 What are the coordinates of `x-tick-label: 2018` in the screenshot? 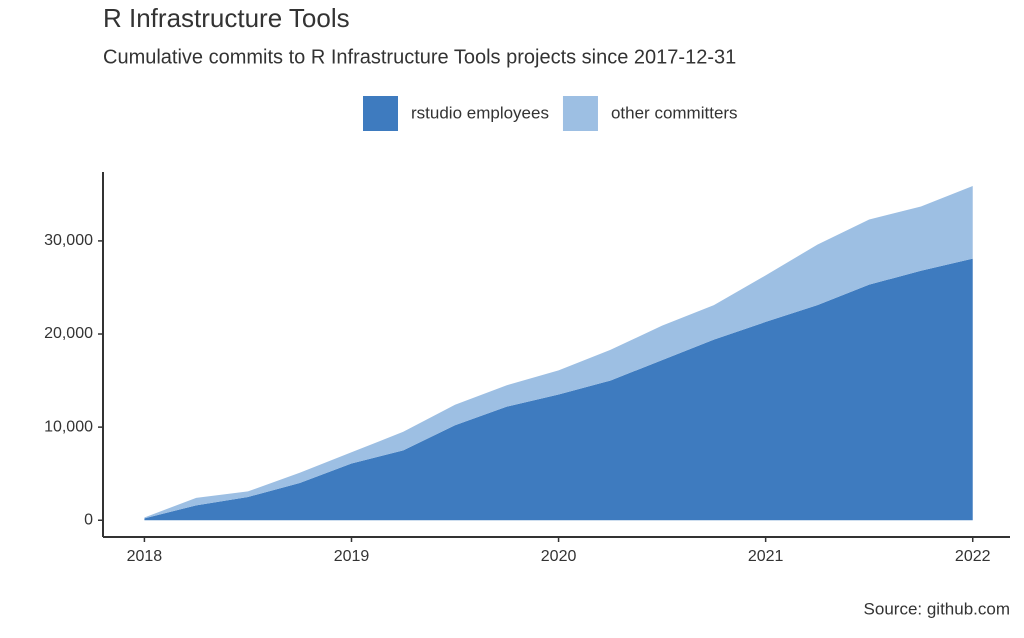 It's located at (145, 556).